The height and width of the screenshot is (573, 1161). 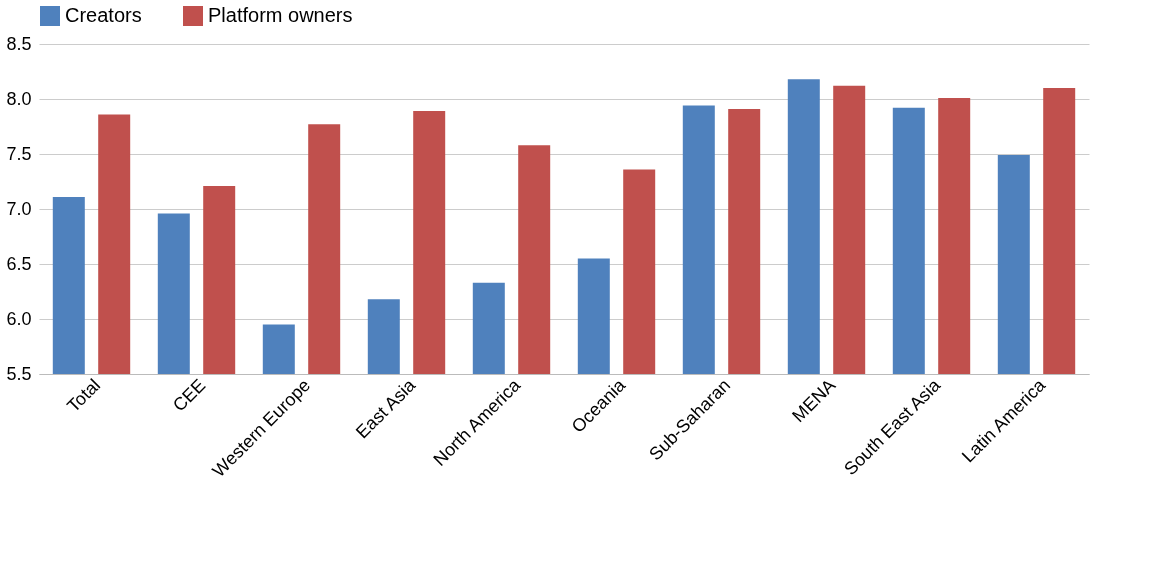 I want to click on legend-label: Creators, so click(x=103, y=15).